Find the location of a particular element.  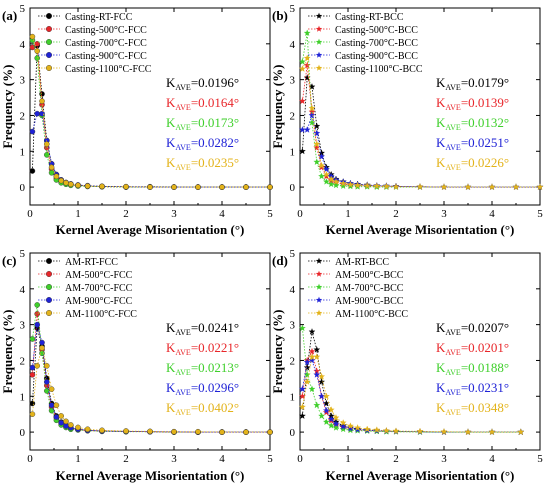

legend-label: Casting-RT-FCC is located at coordinates (99, 17).